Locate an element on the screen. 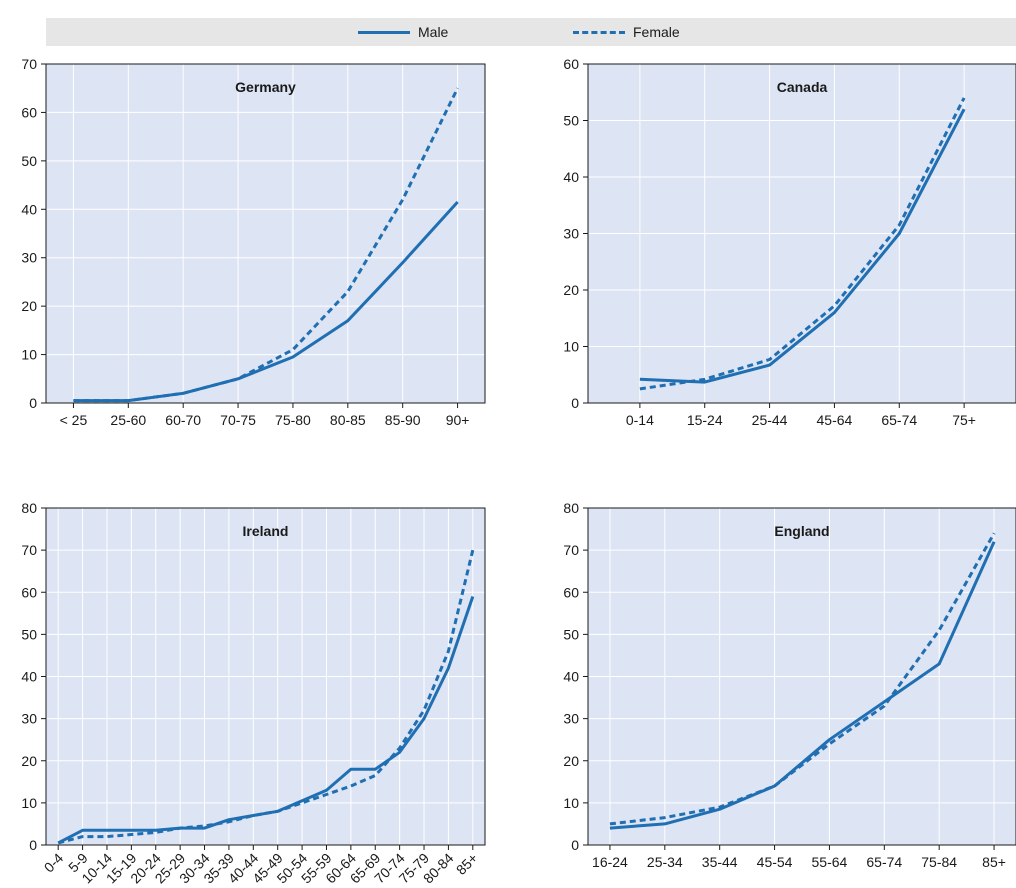 The width and height of the screenshot is (1016, 888). legend-label-male: Male is located at coordinates (433, 32).